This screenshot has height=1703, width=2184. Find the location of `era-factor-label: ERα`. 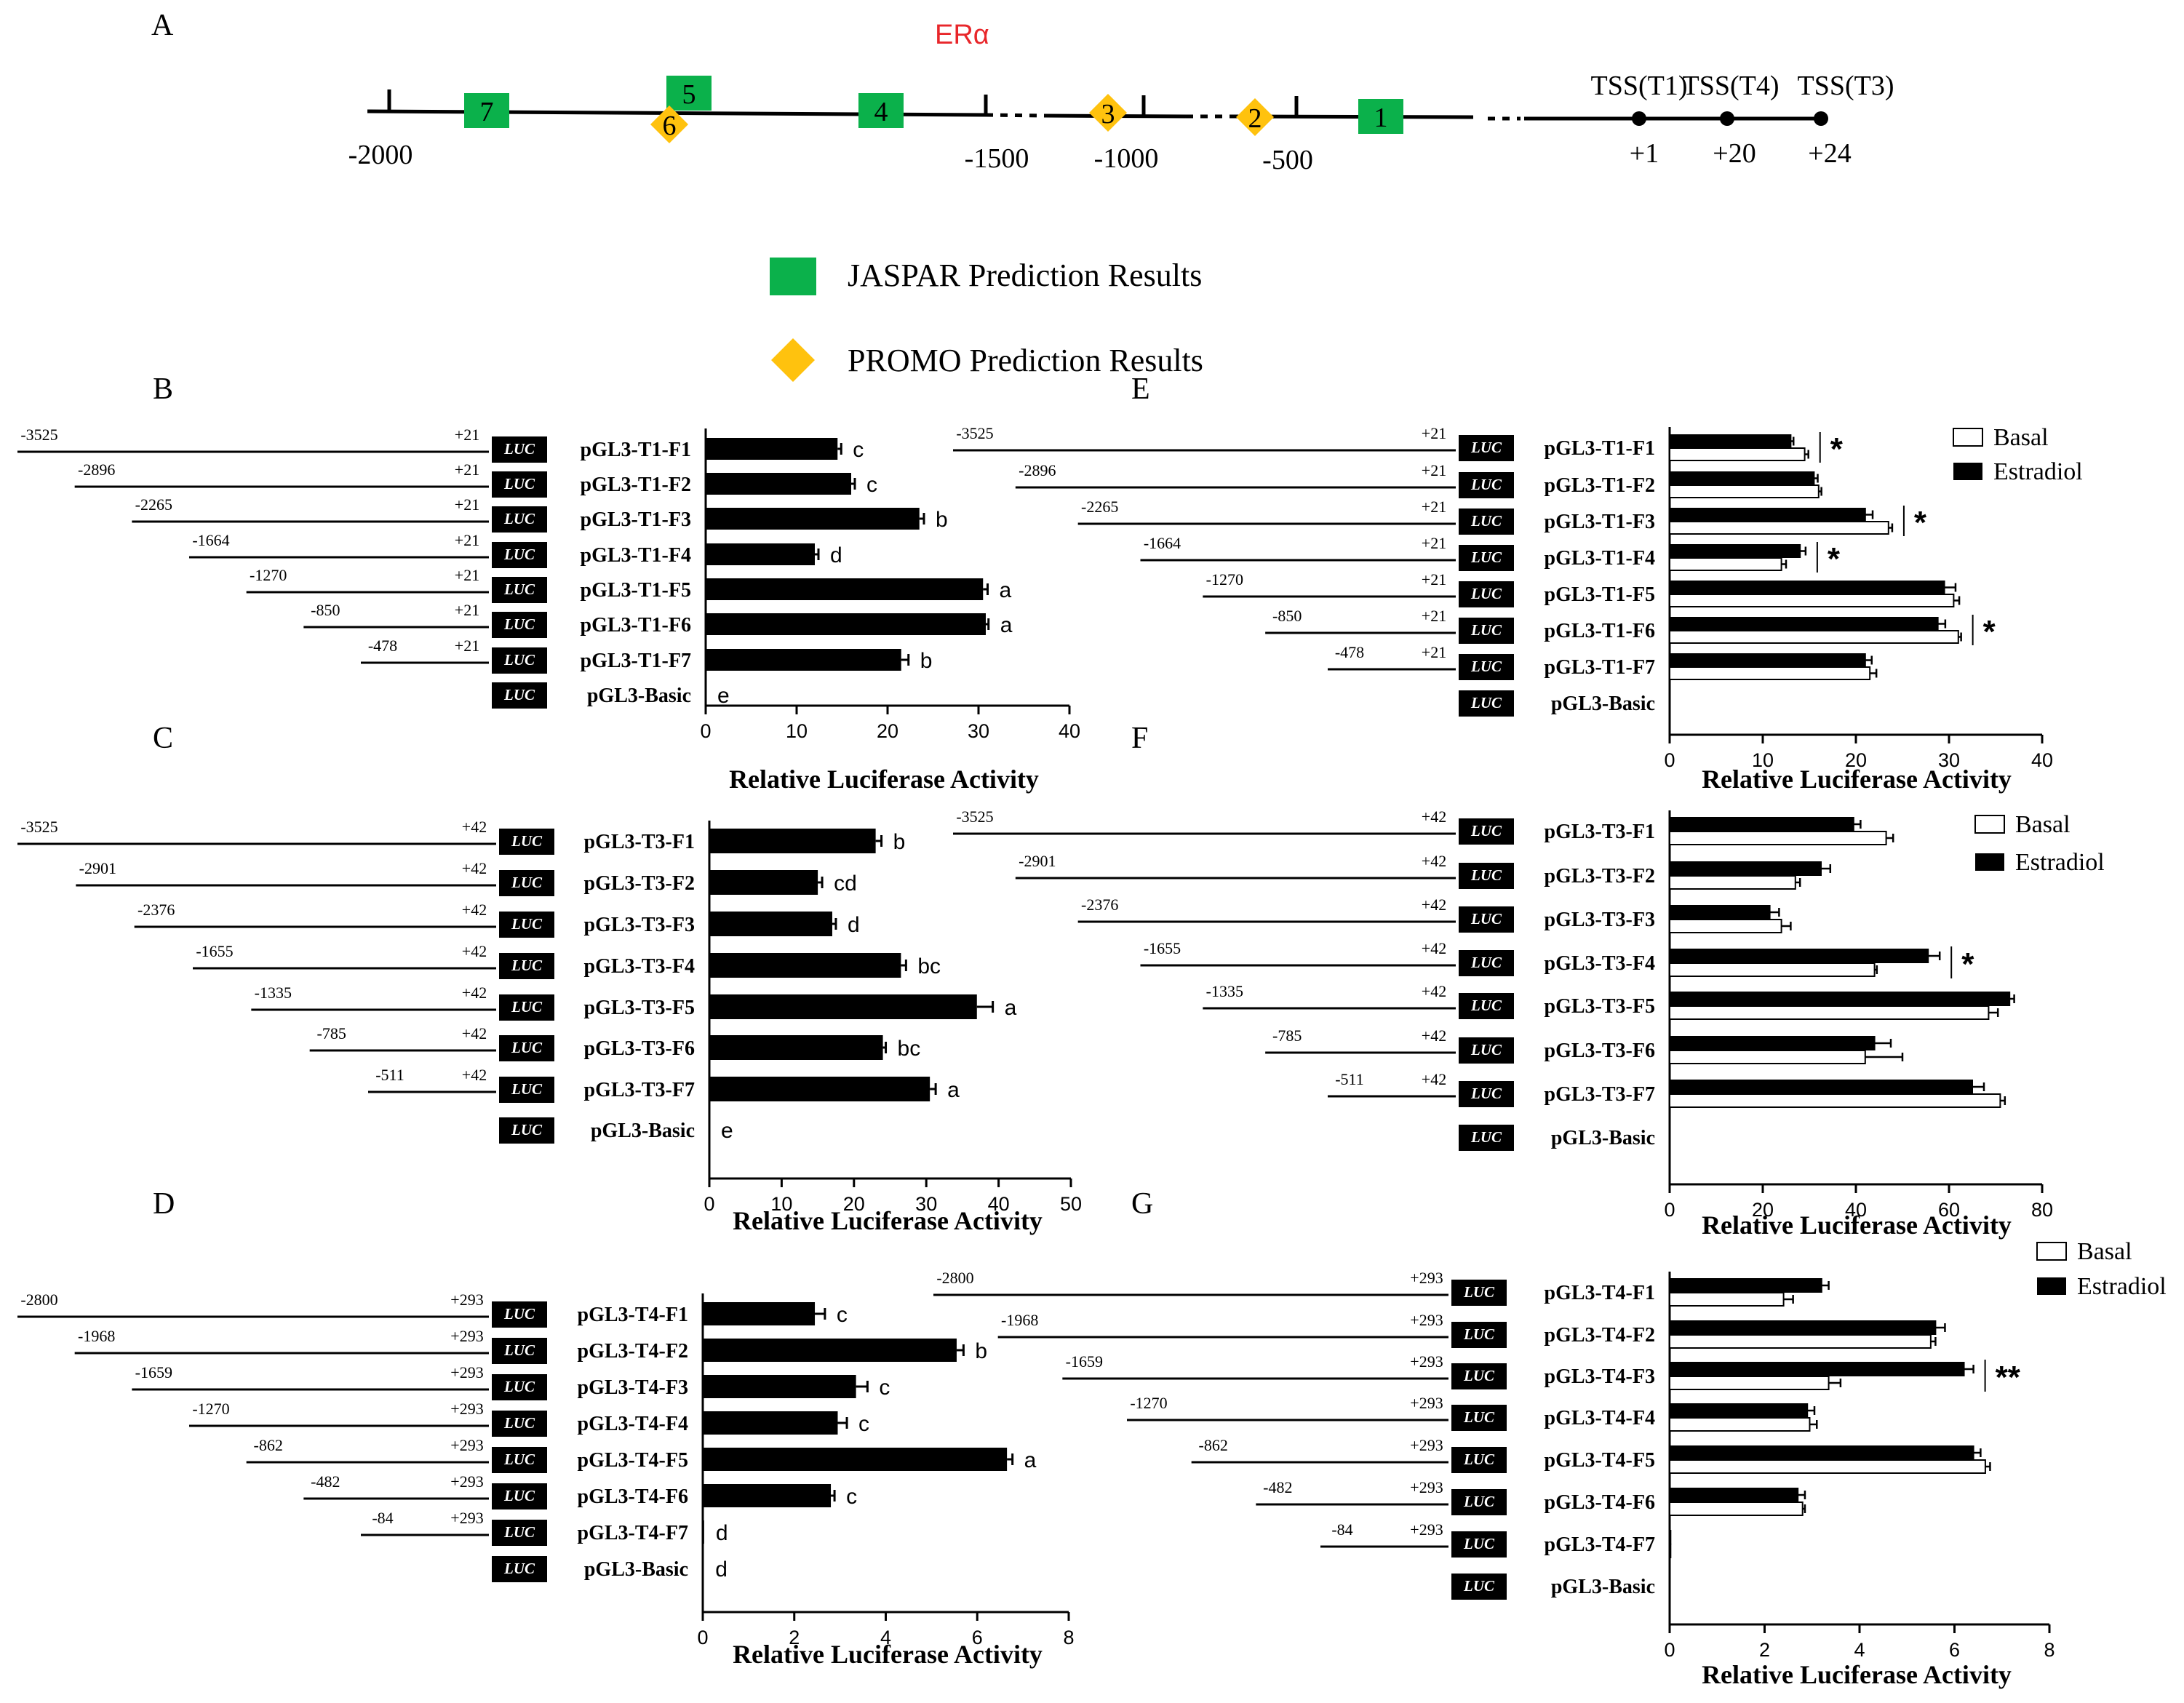

era-factor-label: ERα is located at coordinates (962, 35).